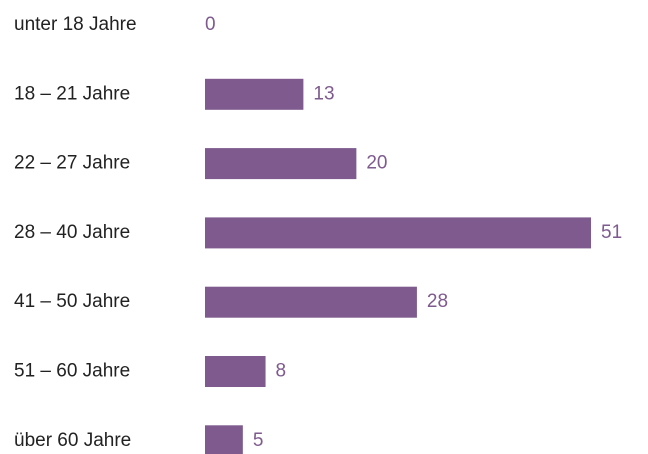  I want to click on category-label: 28 – 40 Jahre, so click(72, 232).